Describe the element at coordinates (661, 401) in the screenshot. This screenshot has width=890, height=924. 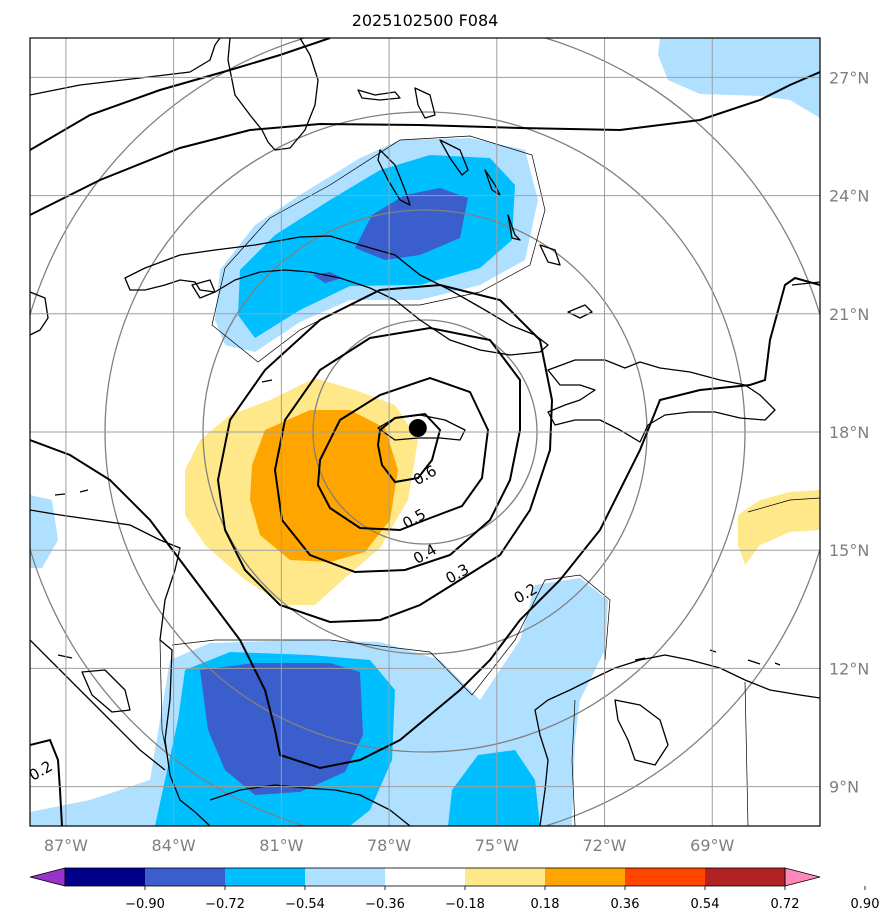
I see `coast-hispaniola` at that location.